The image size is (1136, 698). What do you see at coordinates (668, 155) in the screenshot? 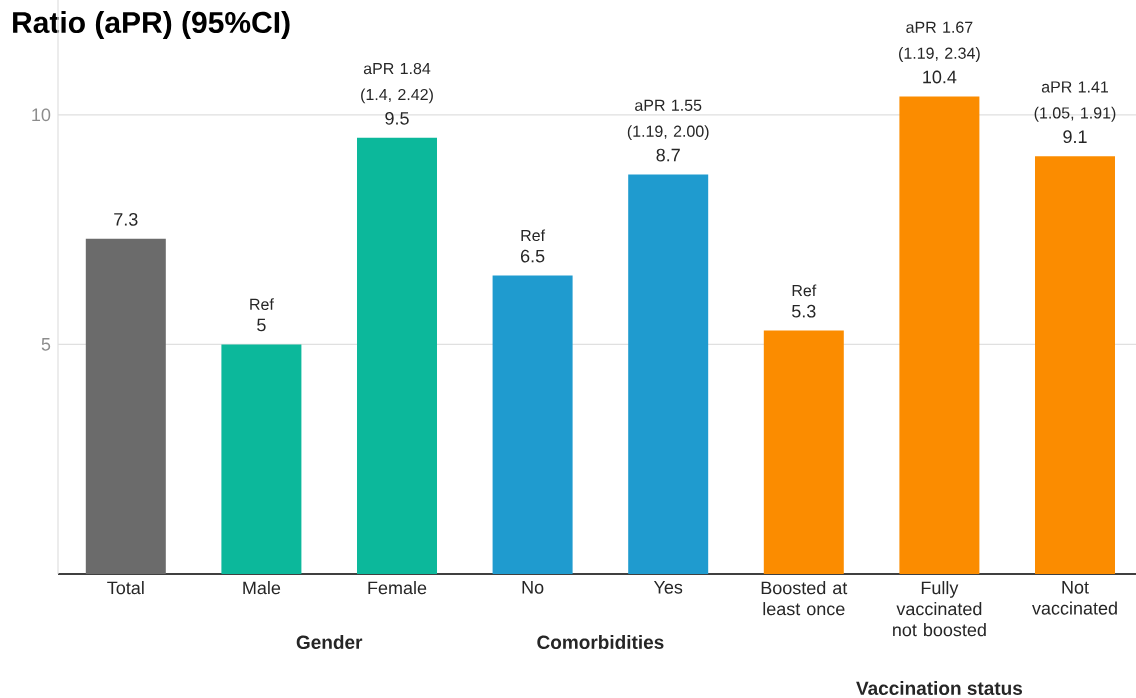
I see `data-label: 8.7` at bounding box center [668, 155].